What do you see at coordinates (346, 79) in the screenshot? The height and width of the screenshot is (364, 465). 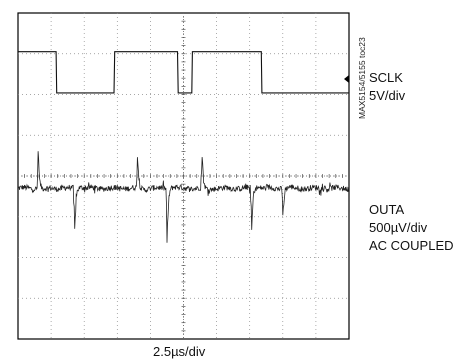 I see `ch1-ground-marker` at bounding box center [346, 79].